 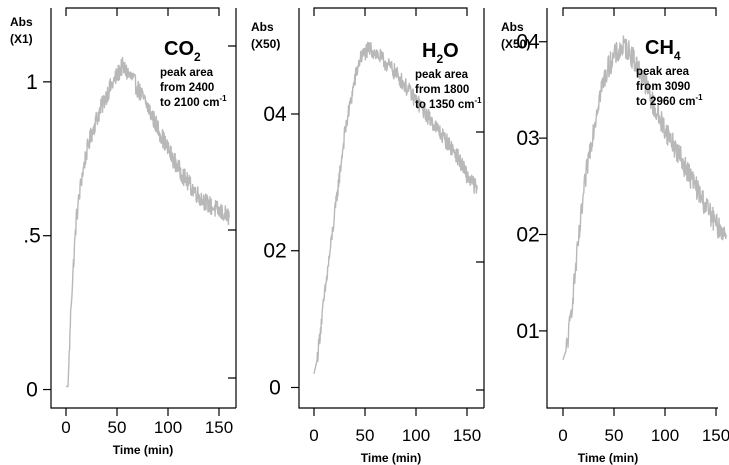 What do you see at coordinates (663, 87) in the screenshot?
I see `annotation-line2: from 3090` at bounding box center [663, 87].